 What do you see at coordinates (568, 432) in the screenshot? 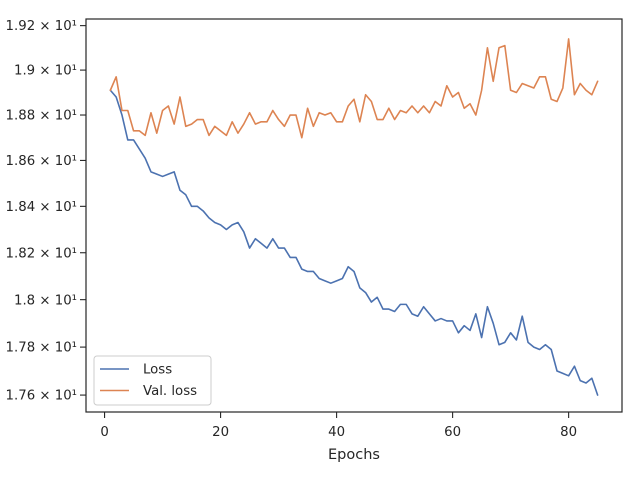
I see `x-tick-label: 80` at bounding box center [568, 432].